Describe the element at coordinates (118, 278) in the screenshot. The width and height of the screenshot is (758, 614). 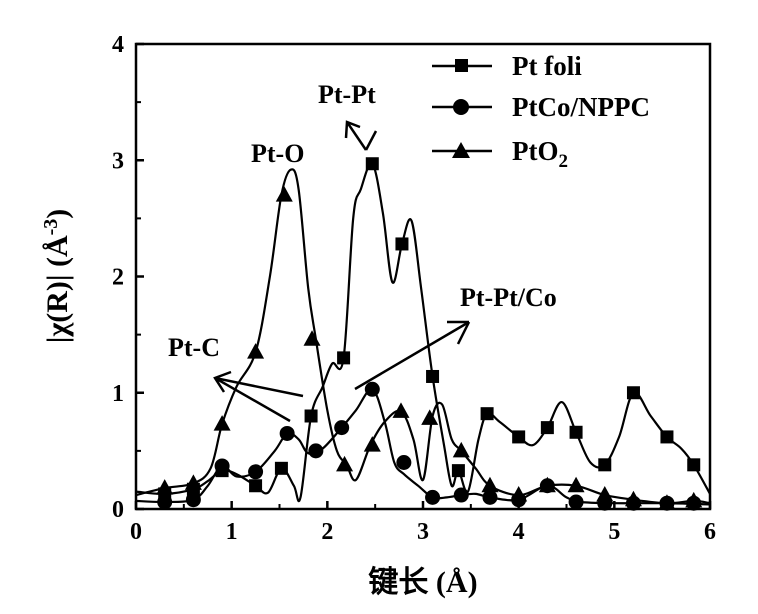
I see `y-tick-label: 2` at that location.